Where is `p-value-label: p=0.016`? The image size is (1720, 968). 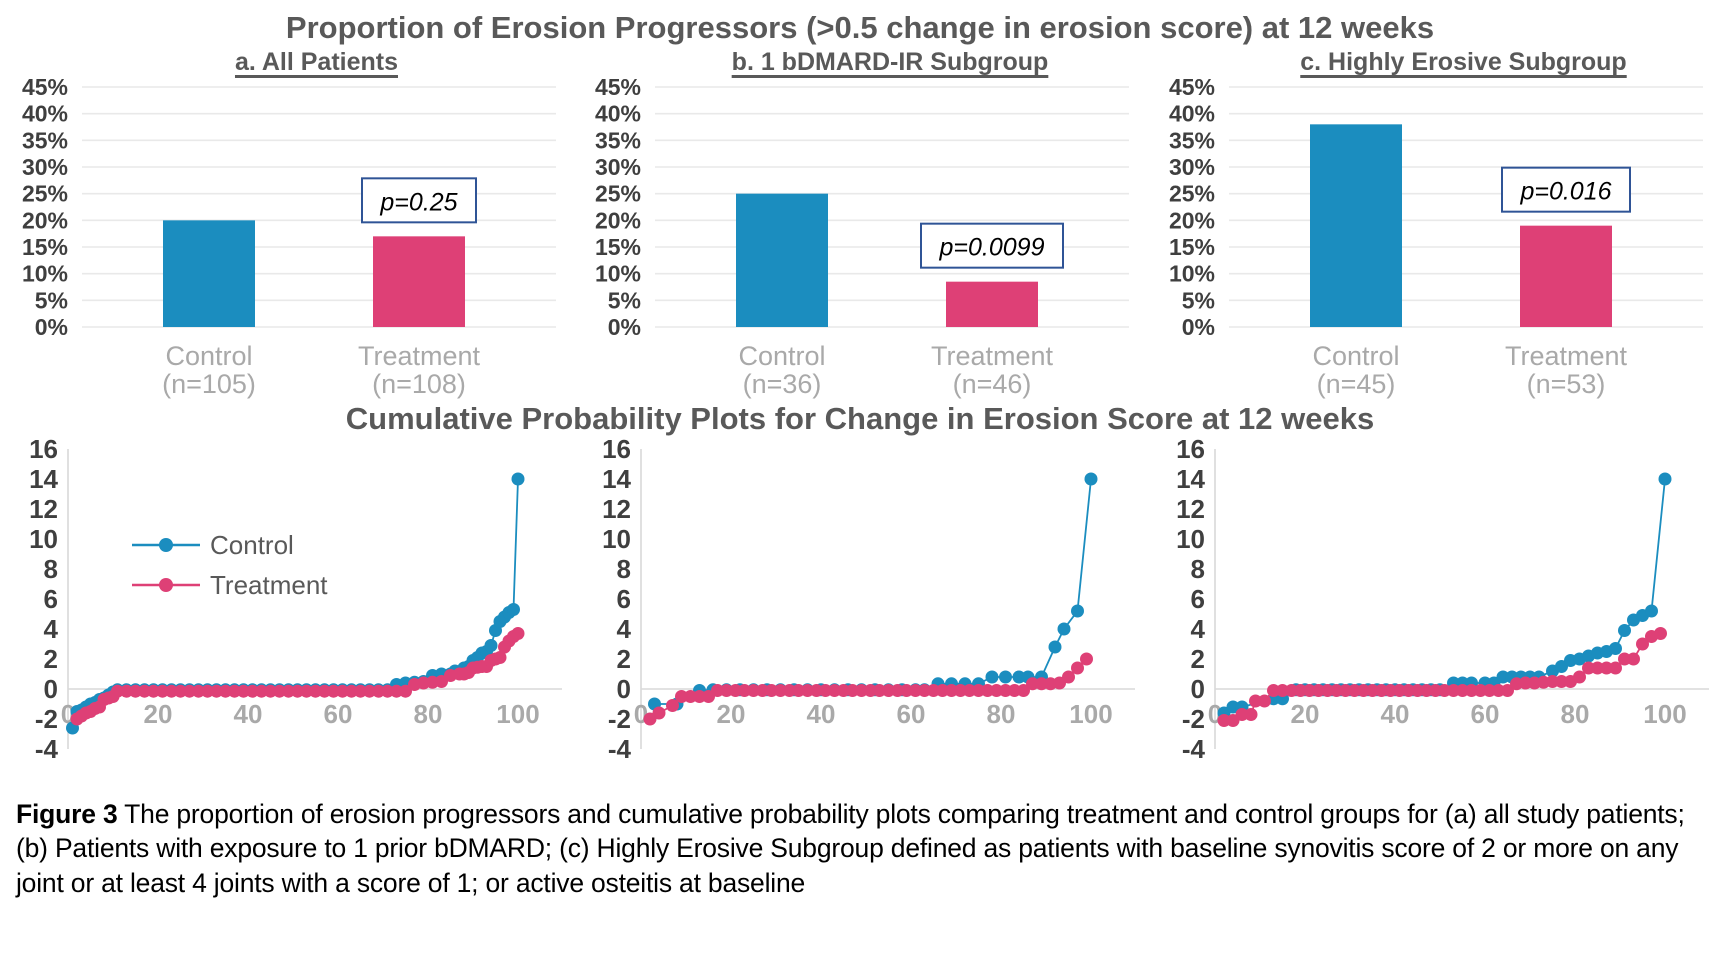
p-value-label: p=0.016 is located at coordinates (1565, 192).